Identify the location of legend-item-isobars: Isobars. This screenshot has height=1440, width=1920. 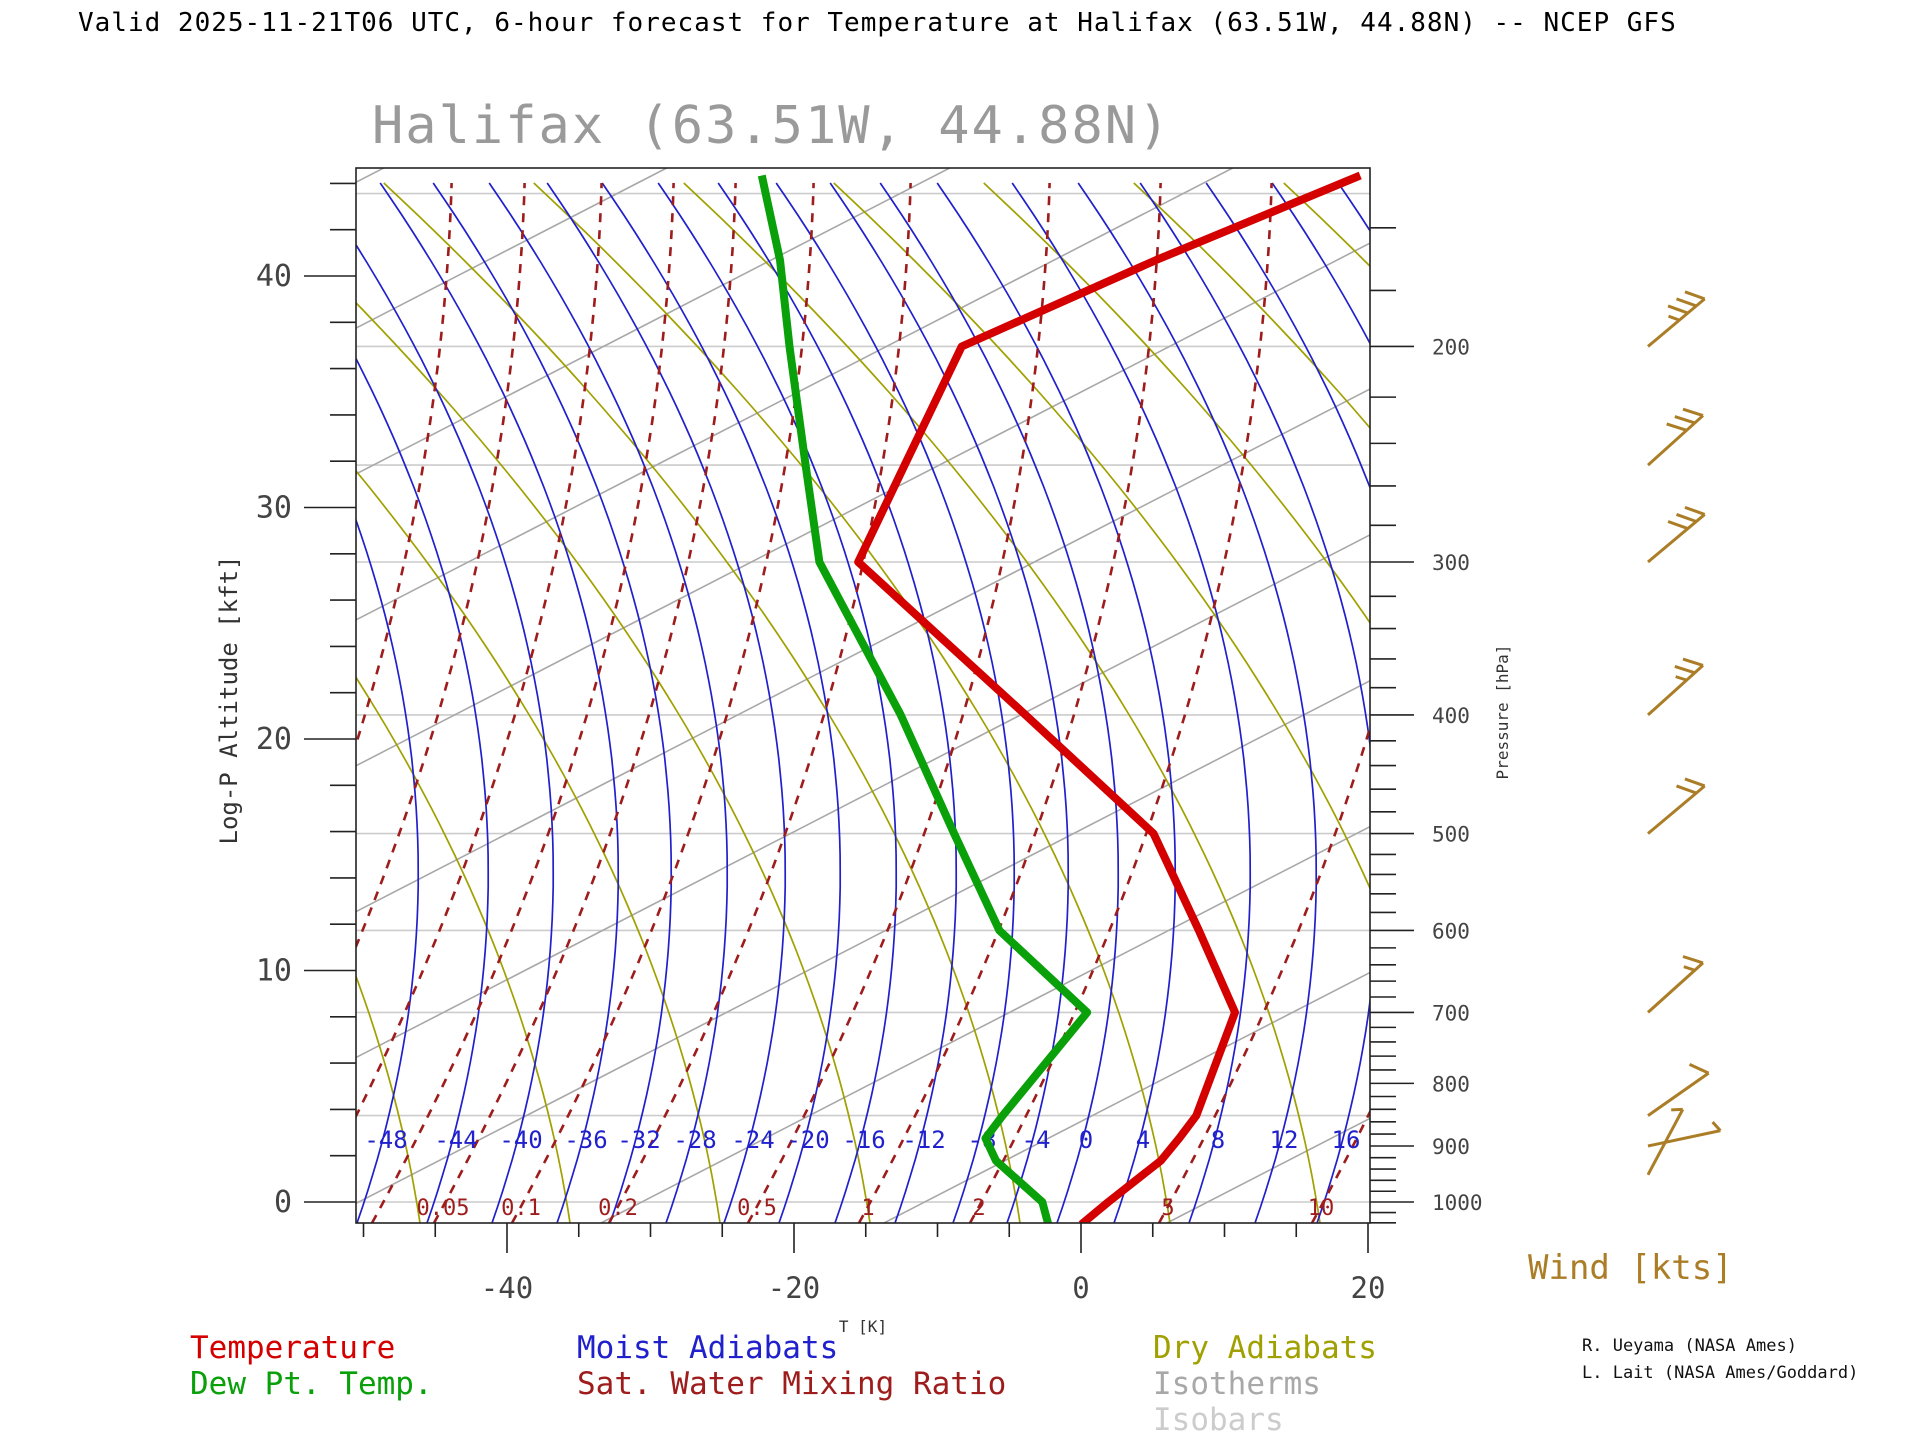
(1218, 1420).